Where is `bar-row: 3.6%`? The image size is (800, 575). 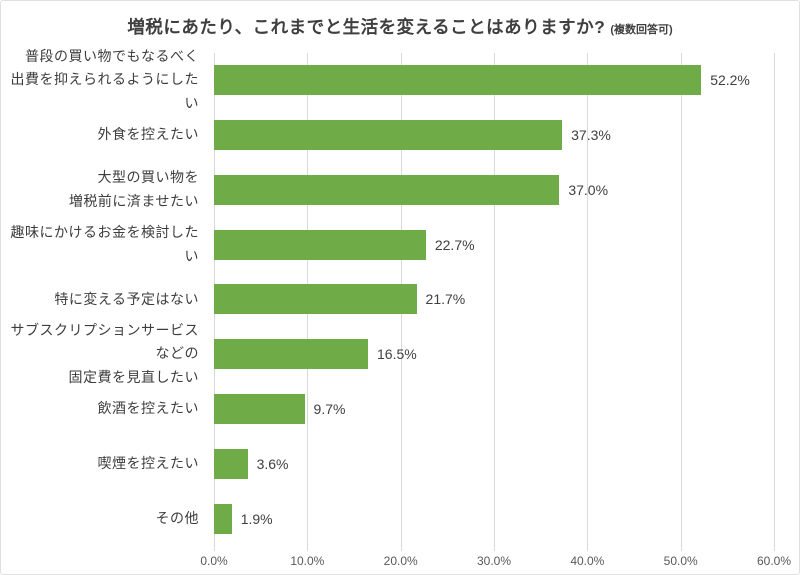
bar-row: 3.6% is located at coordinates (494, 463).